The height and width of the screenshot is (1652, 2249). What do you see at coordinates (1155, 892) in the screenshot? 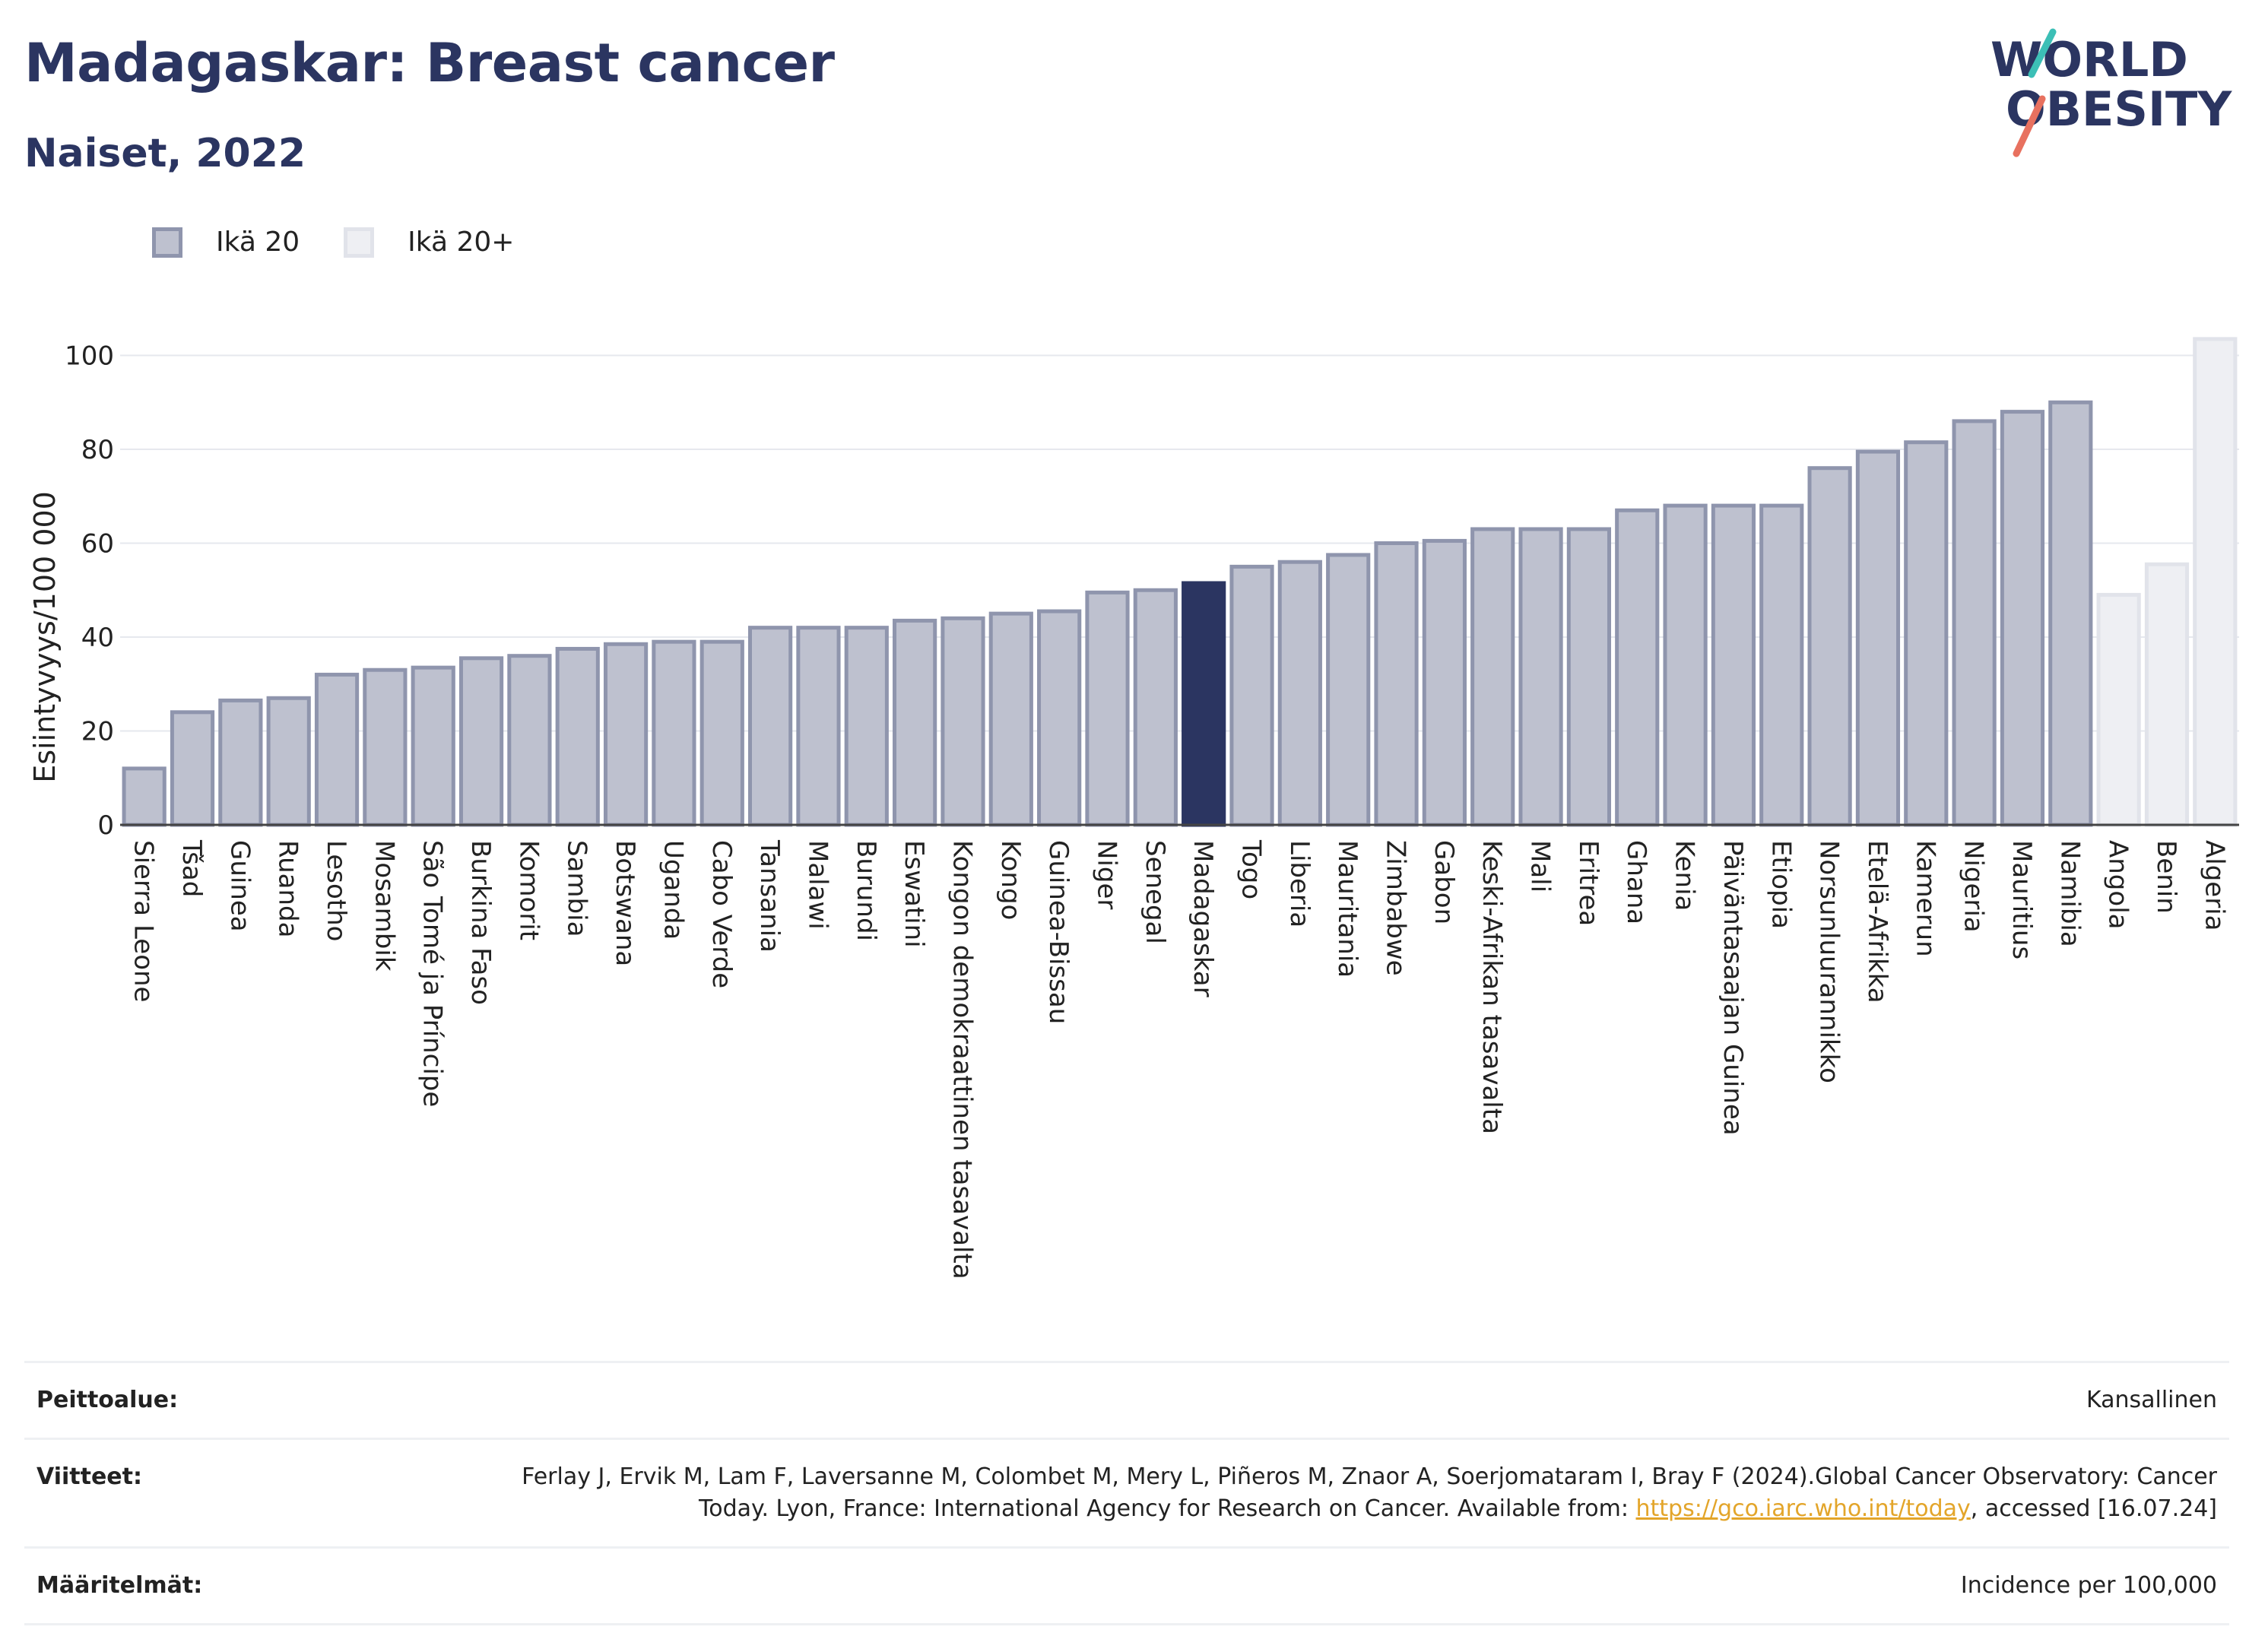
I see `x-tick-label: Senegal` at bounding box center [1155, 892].